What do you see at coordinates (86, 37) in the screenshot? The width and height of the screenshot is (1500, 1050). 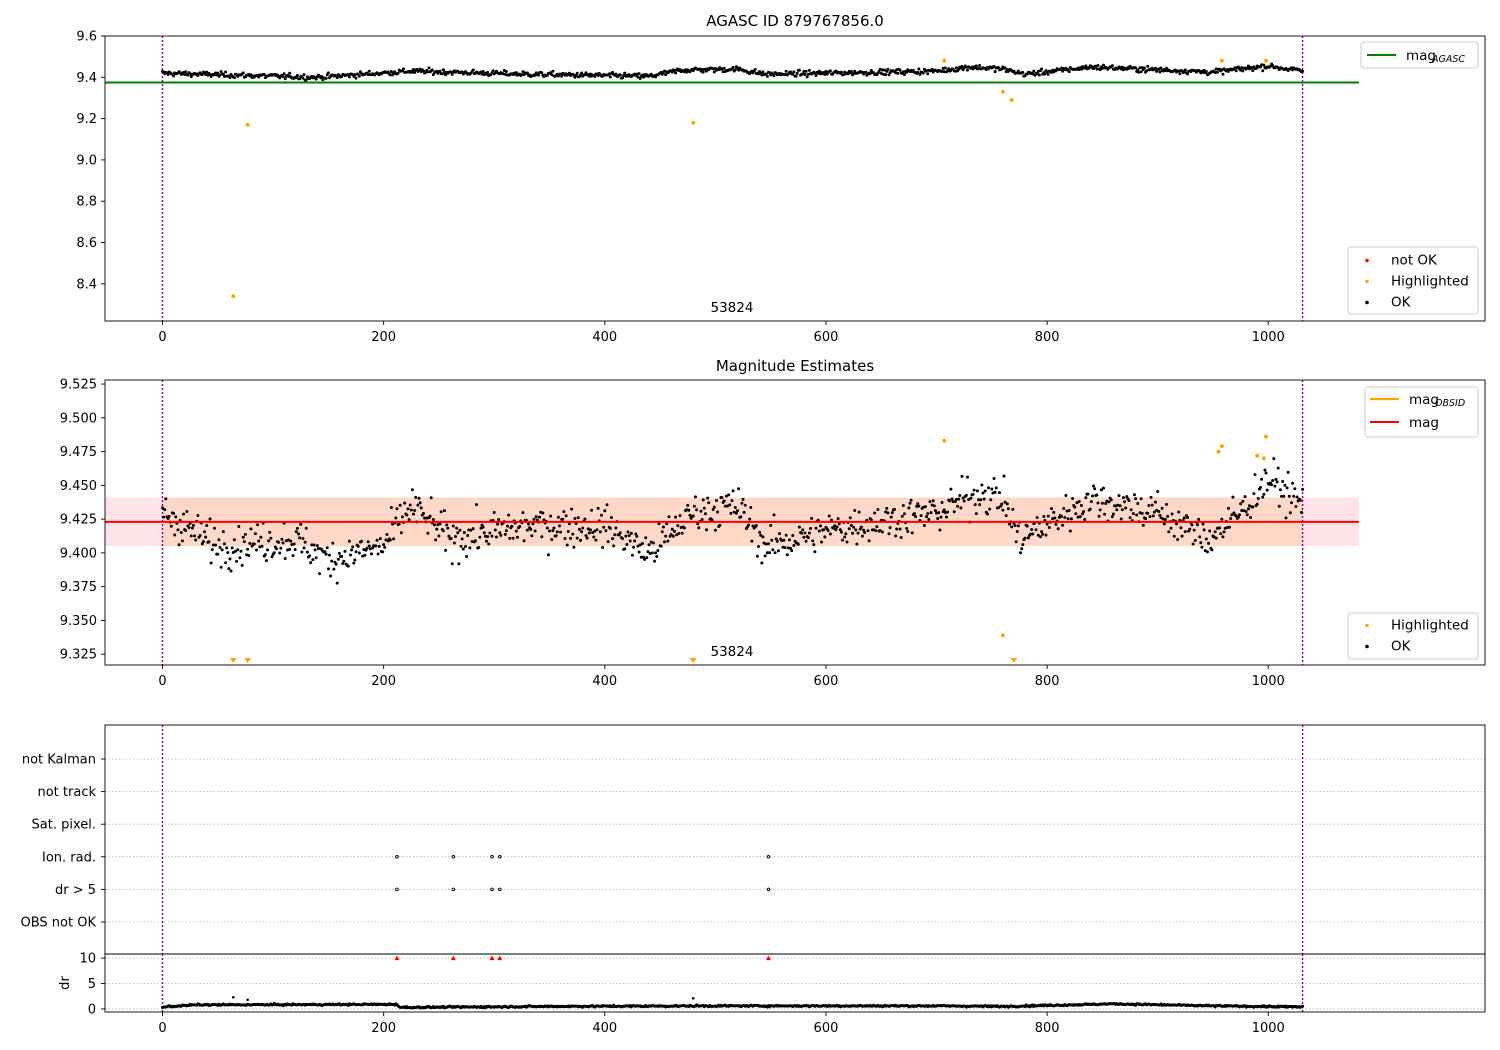 I see `panel1-ytick-label: 9.6` at bounding box center [86, 37].